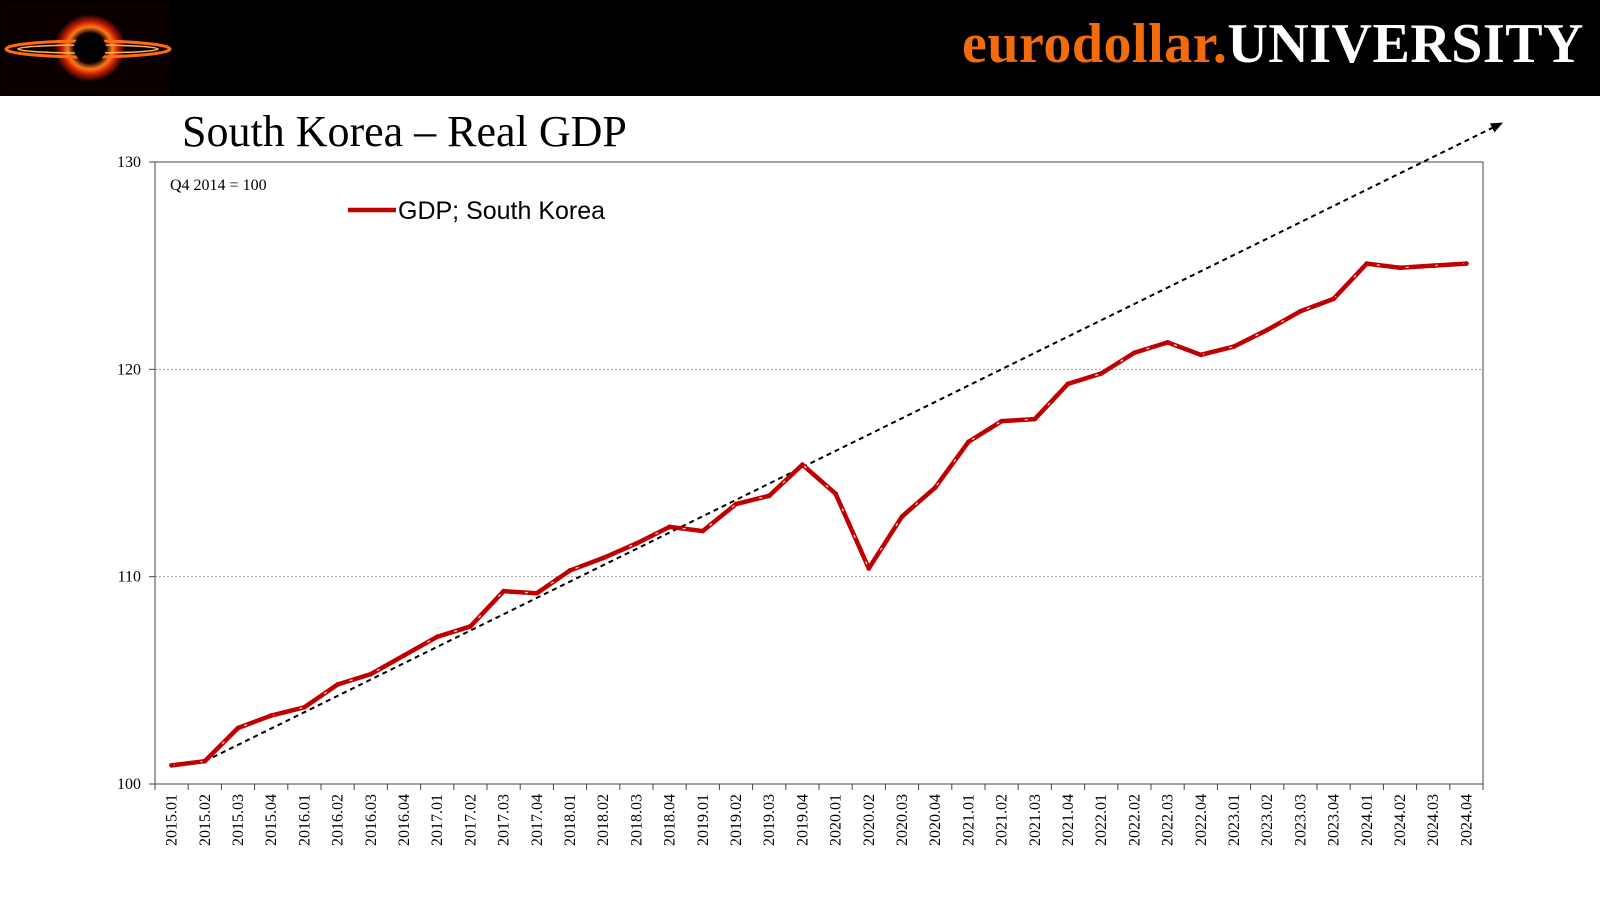  Describe the element at coordinates (1068, 820) in the screenshot. I see `x-tick-label: 2021.04` at that location.